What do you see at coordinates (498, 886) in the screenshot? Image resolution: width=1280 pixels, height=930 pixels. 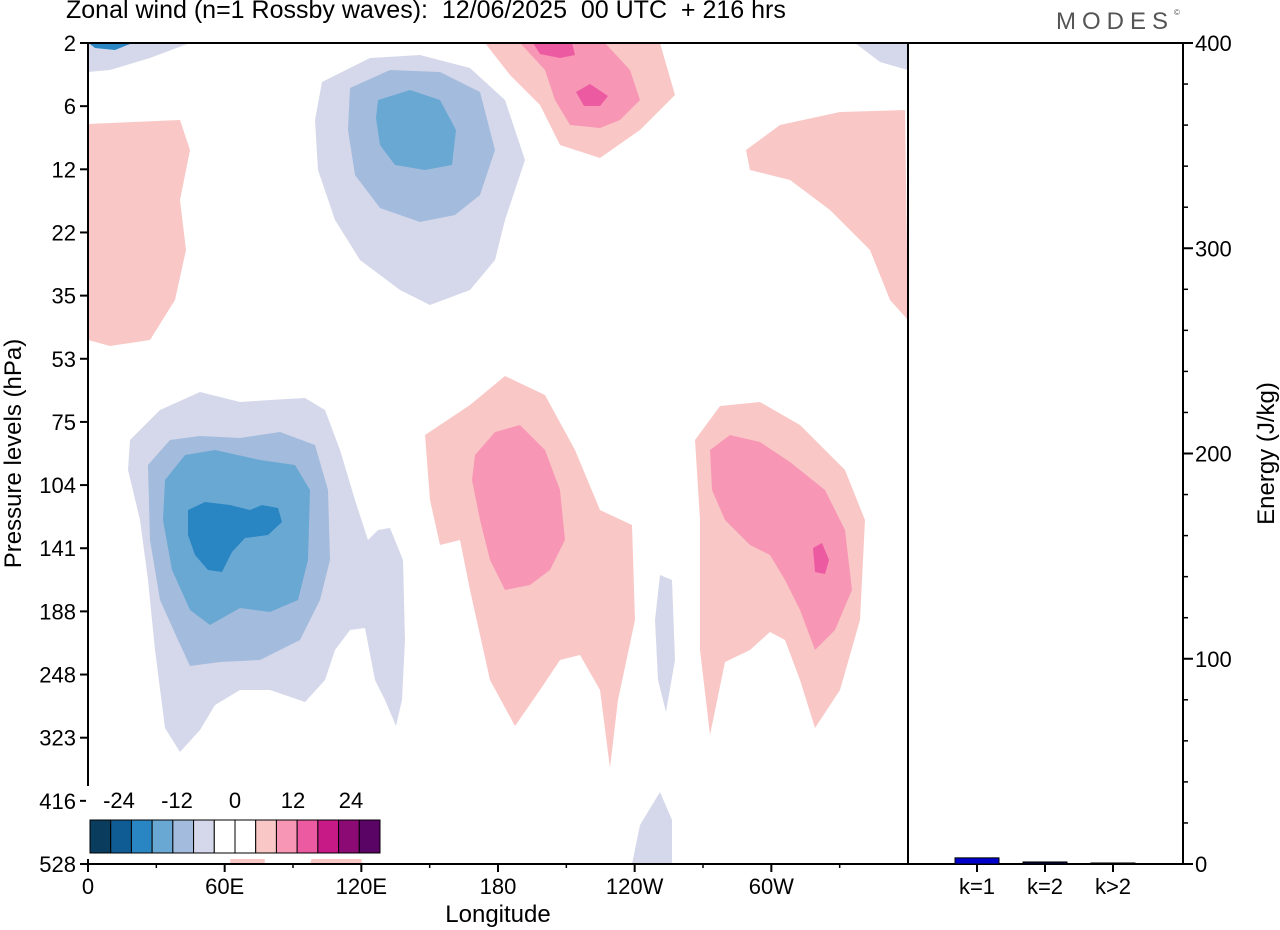 I see `x-tick-label: 180` at bounding box center [498, 886].